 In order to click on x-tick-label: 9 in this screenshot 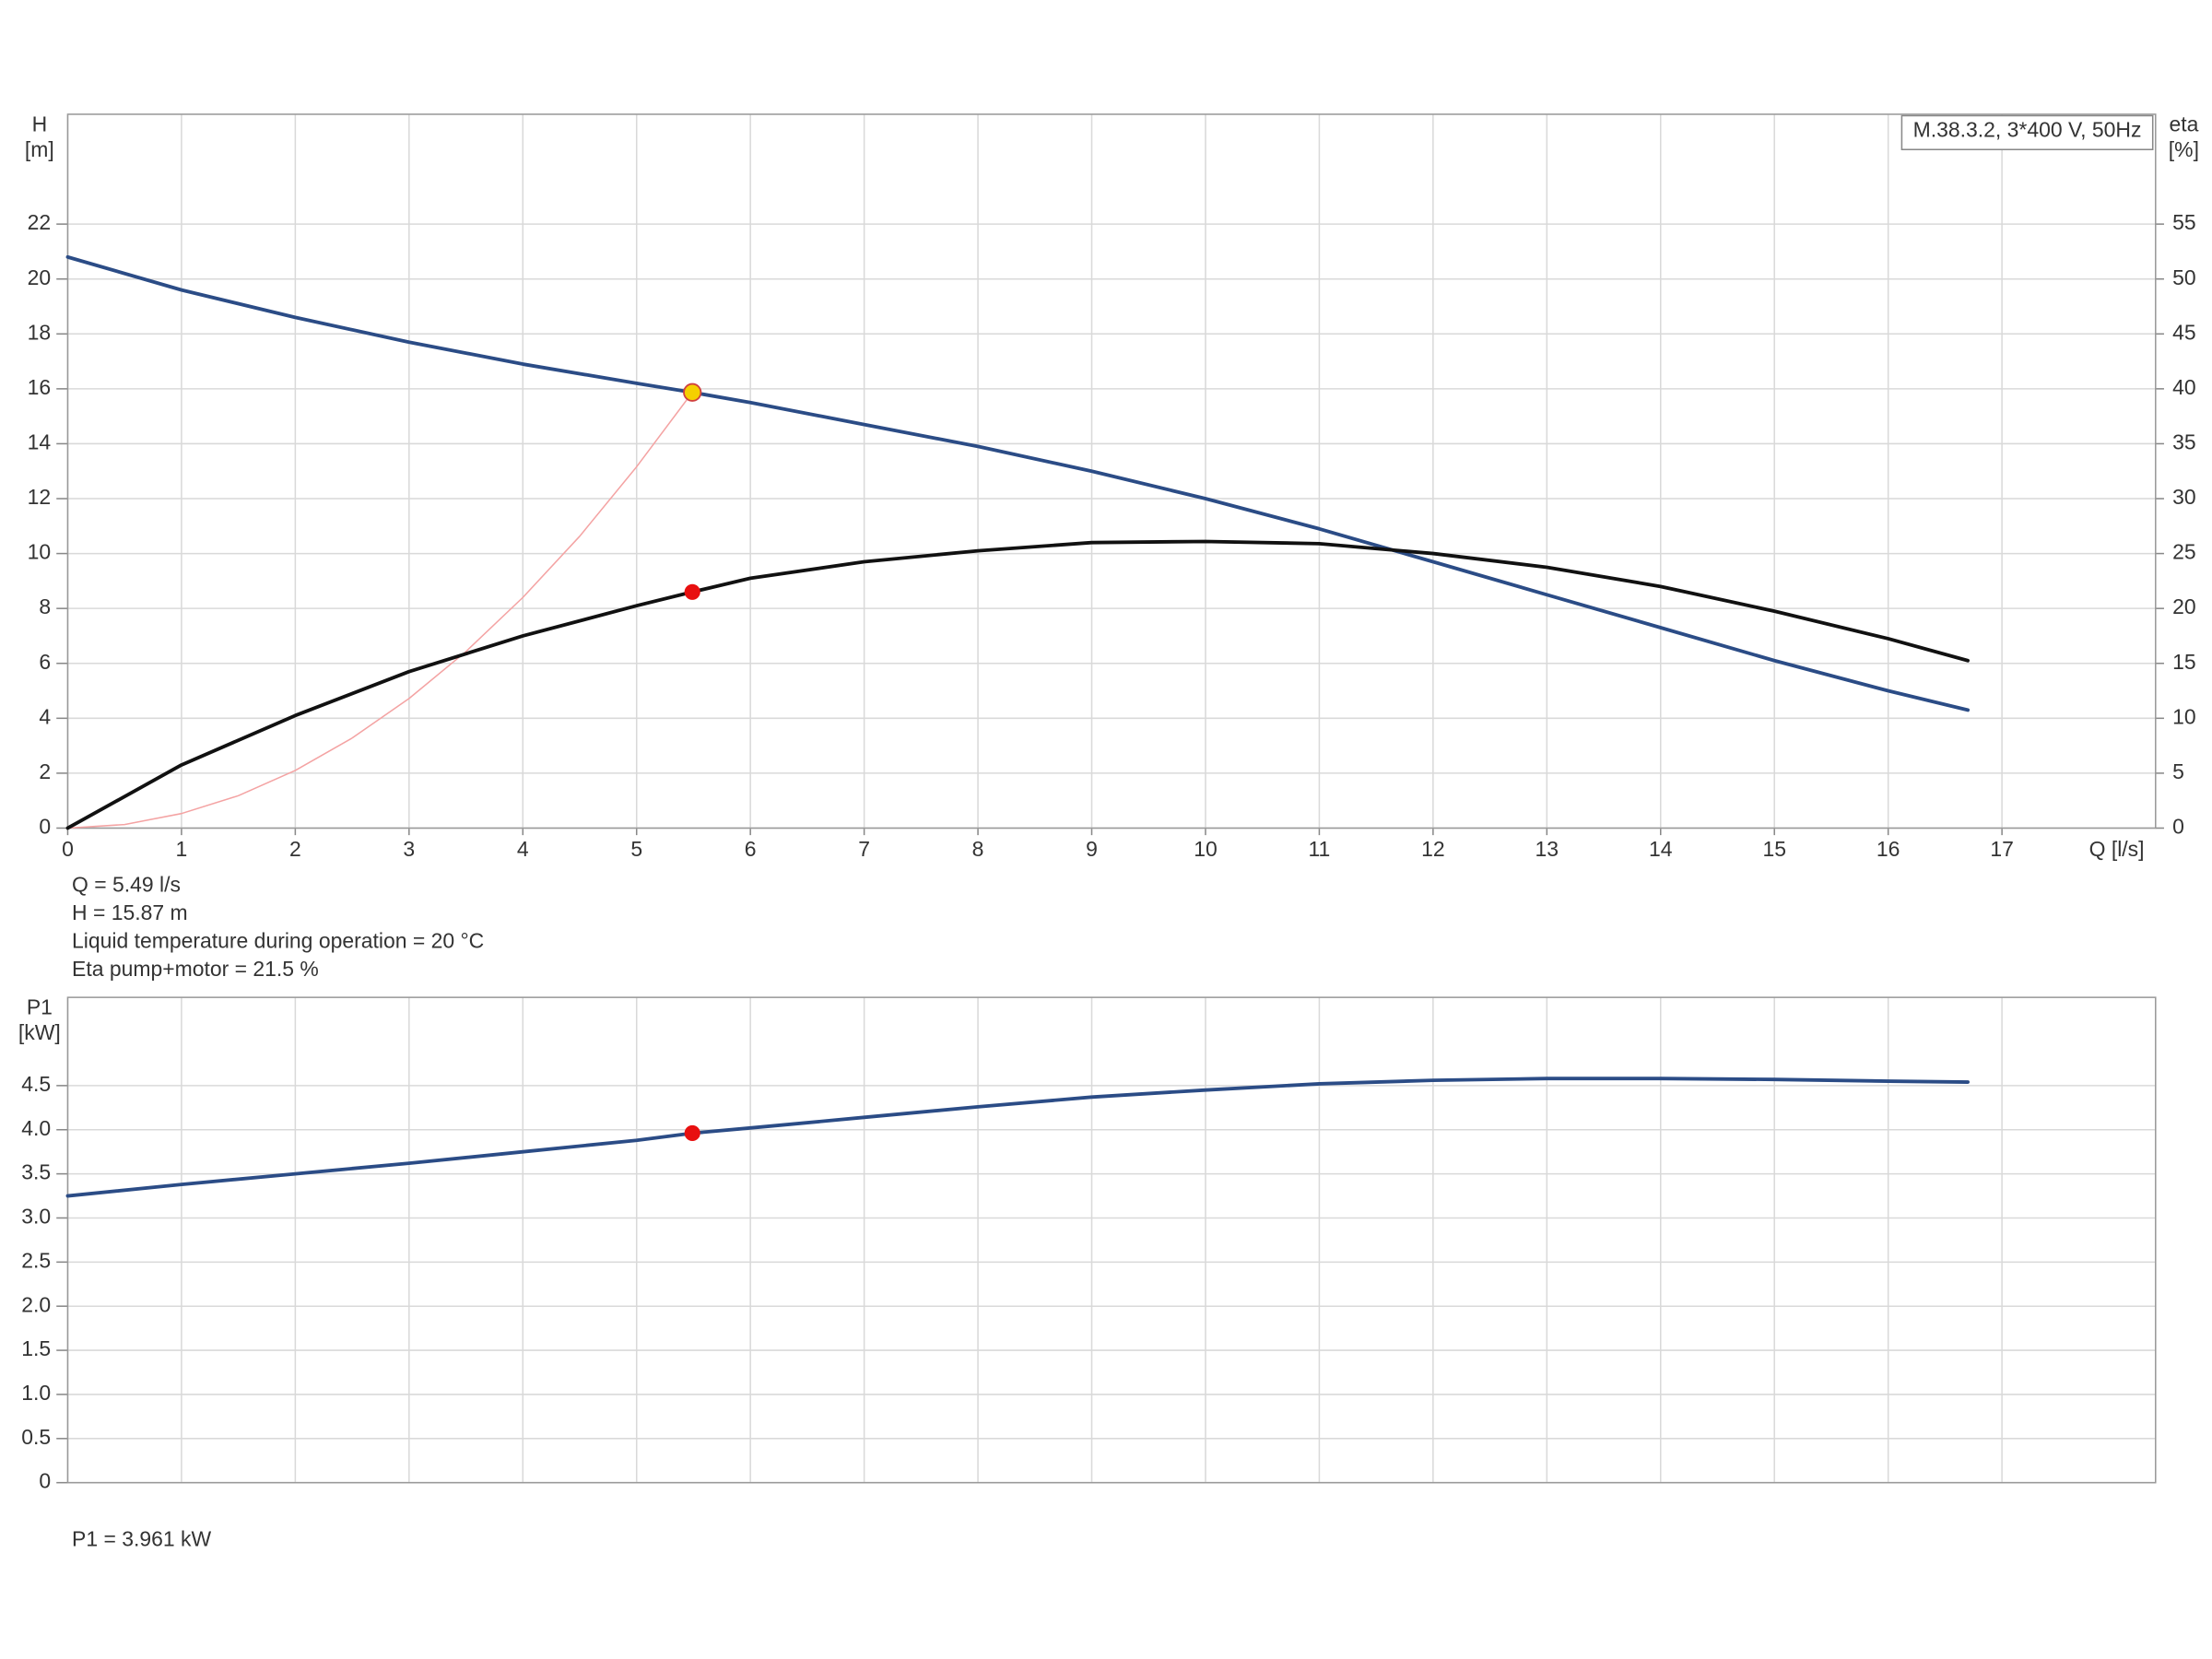, I will do `click(1092, 849)`.